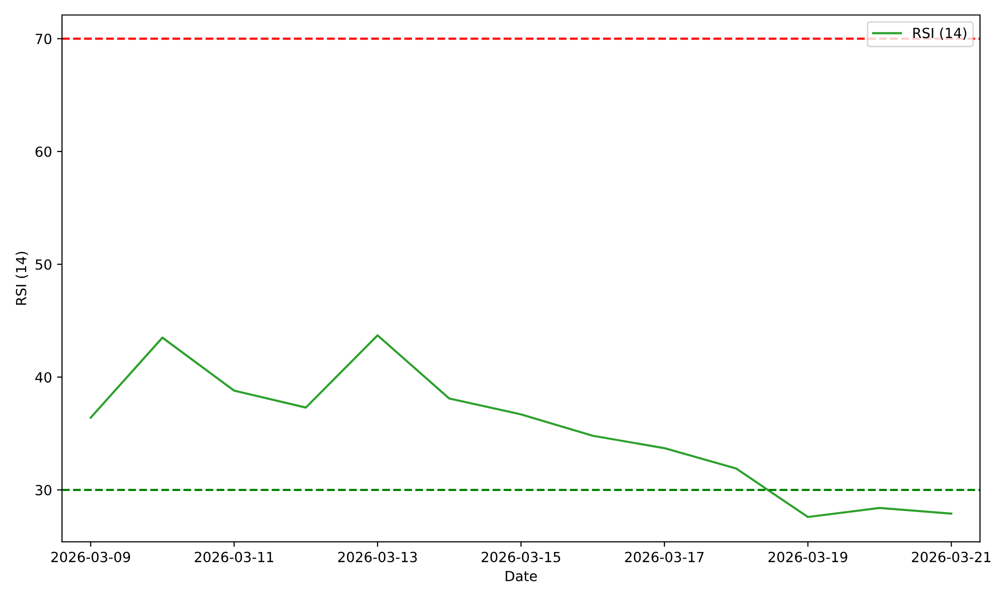 This screenshot has width=1000, height=600. Describe the element at coordinates (44, 39) in the screenshot. I see `y-tick-label: 70` at that location.